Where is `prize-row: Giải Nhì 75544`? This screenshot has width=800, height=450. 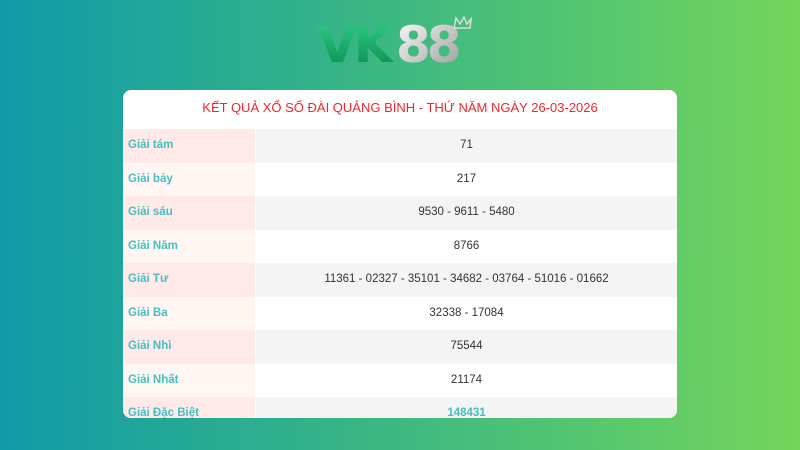
prize-row: Giải Nhì 75544 is located at coordinates (400, 347).